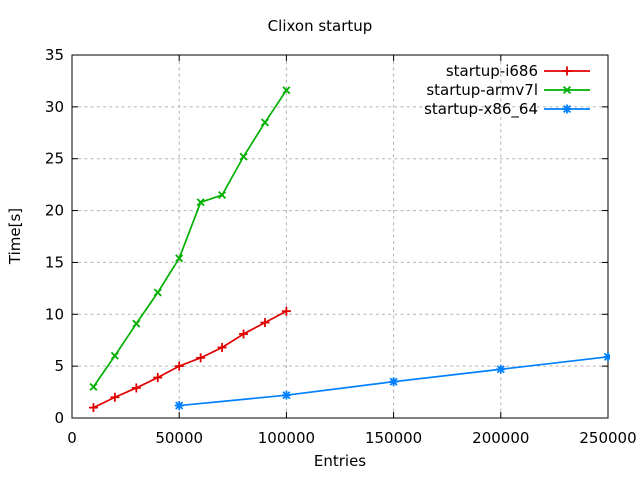 The image size is (640, 480). What do you see at coordinates (340, 461) in the screenshot?
I see `x-axis-label: Entries` at bounding box center [340, 461].